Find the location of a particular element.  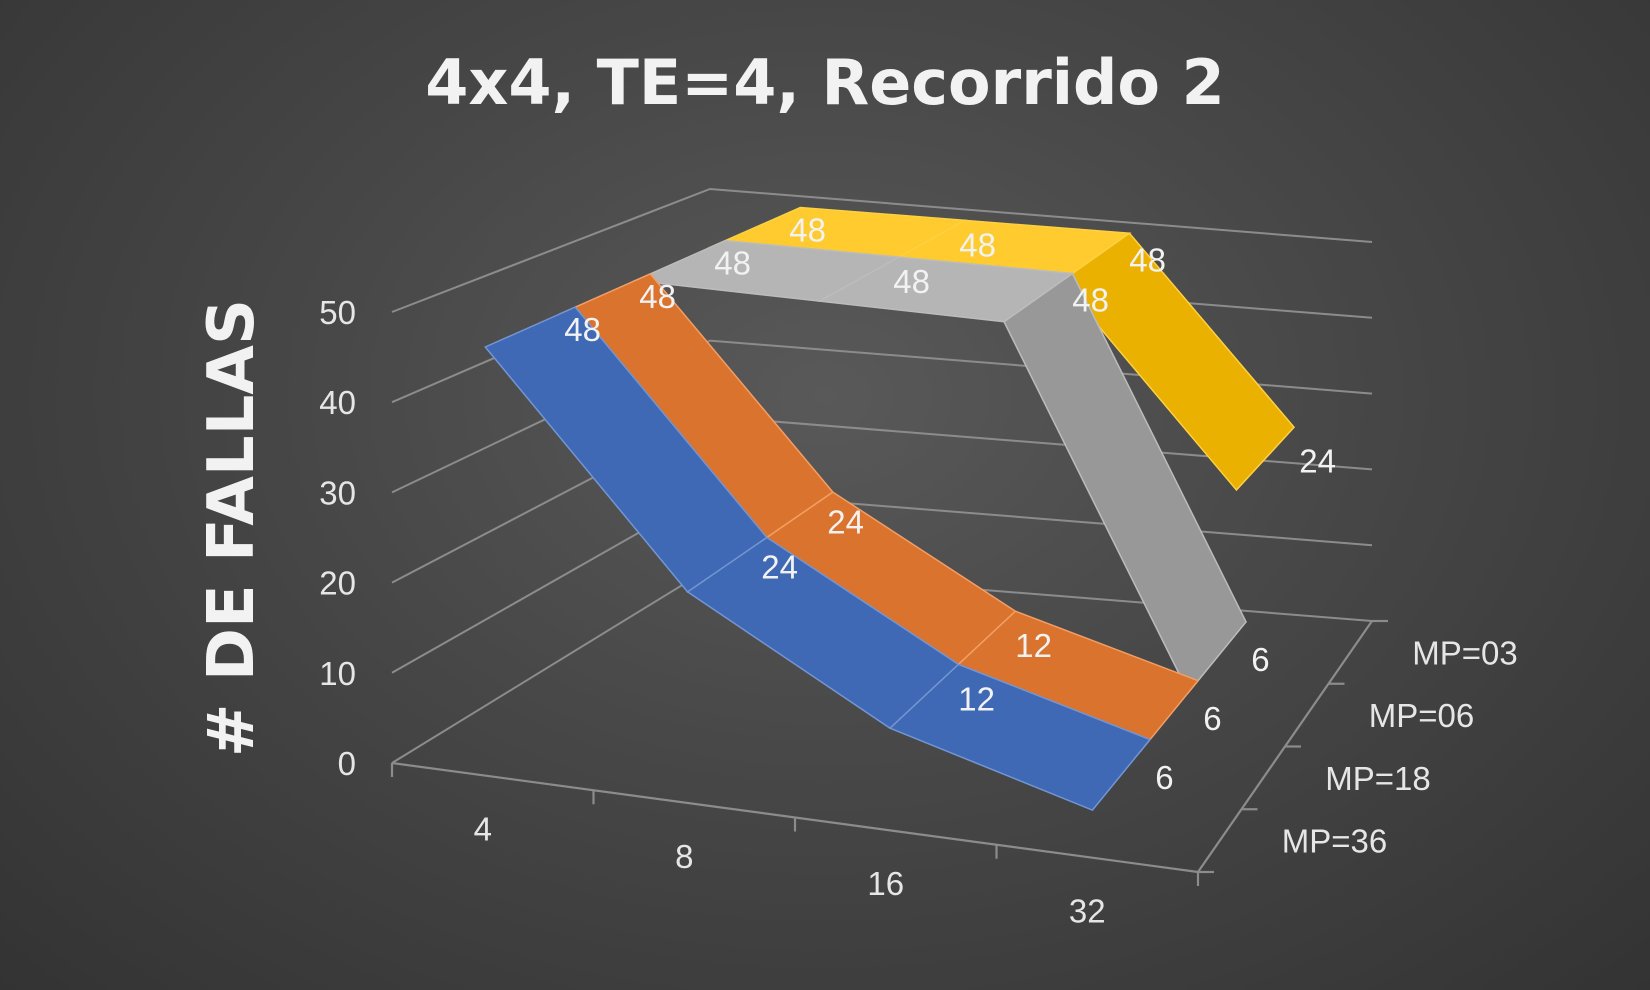

series-label: MP=03 is located at coordinates (1464, 652).